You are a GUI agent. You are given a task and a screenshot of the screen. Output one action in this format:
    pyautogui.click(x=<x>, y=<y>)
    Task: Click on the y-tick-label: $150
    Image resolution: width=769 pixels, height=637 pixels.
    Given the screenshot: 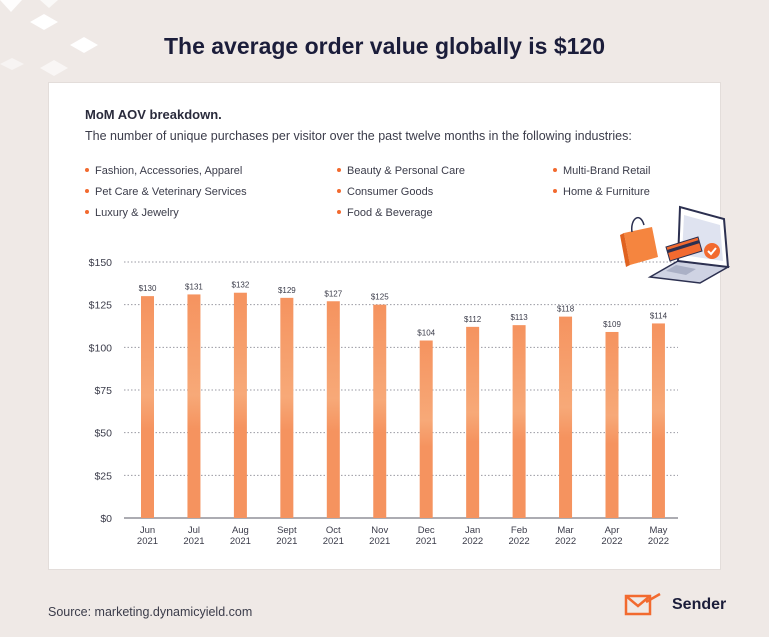 What is the action you would take?
    pyautogui.click(x=101, y=263)
    